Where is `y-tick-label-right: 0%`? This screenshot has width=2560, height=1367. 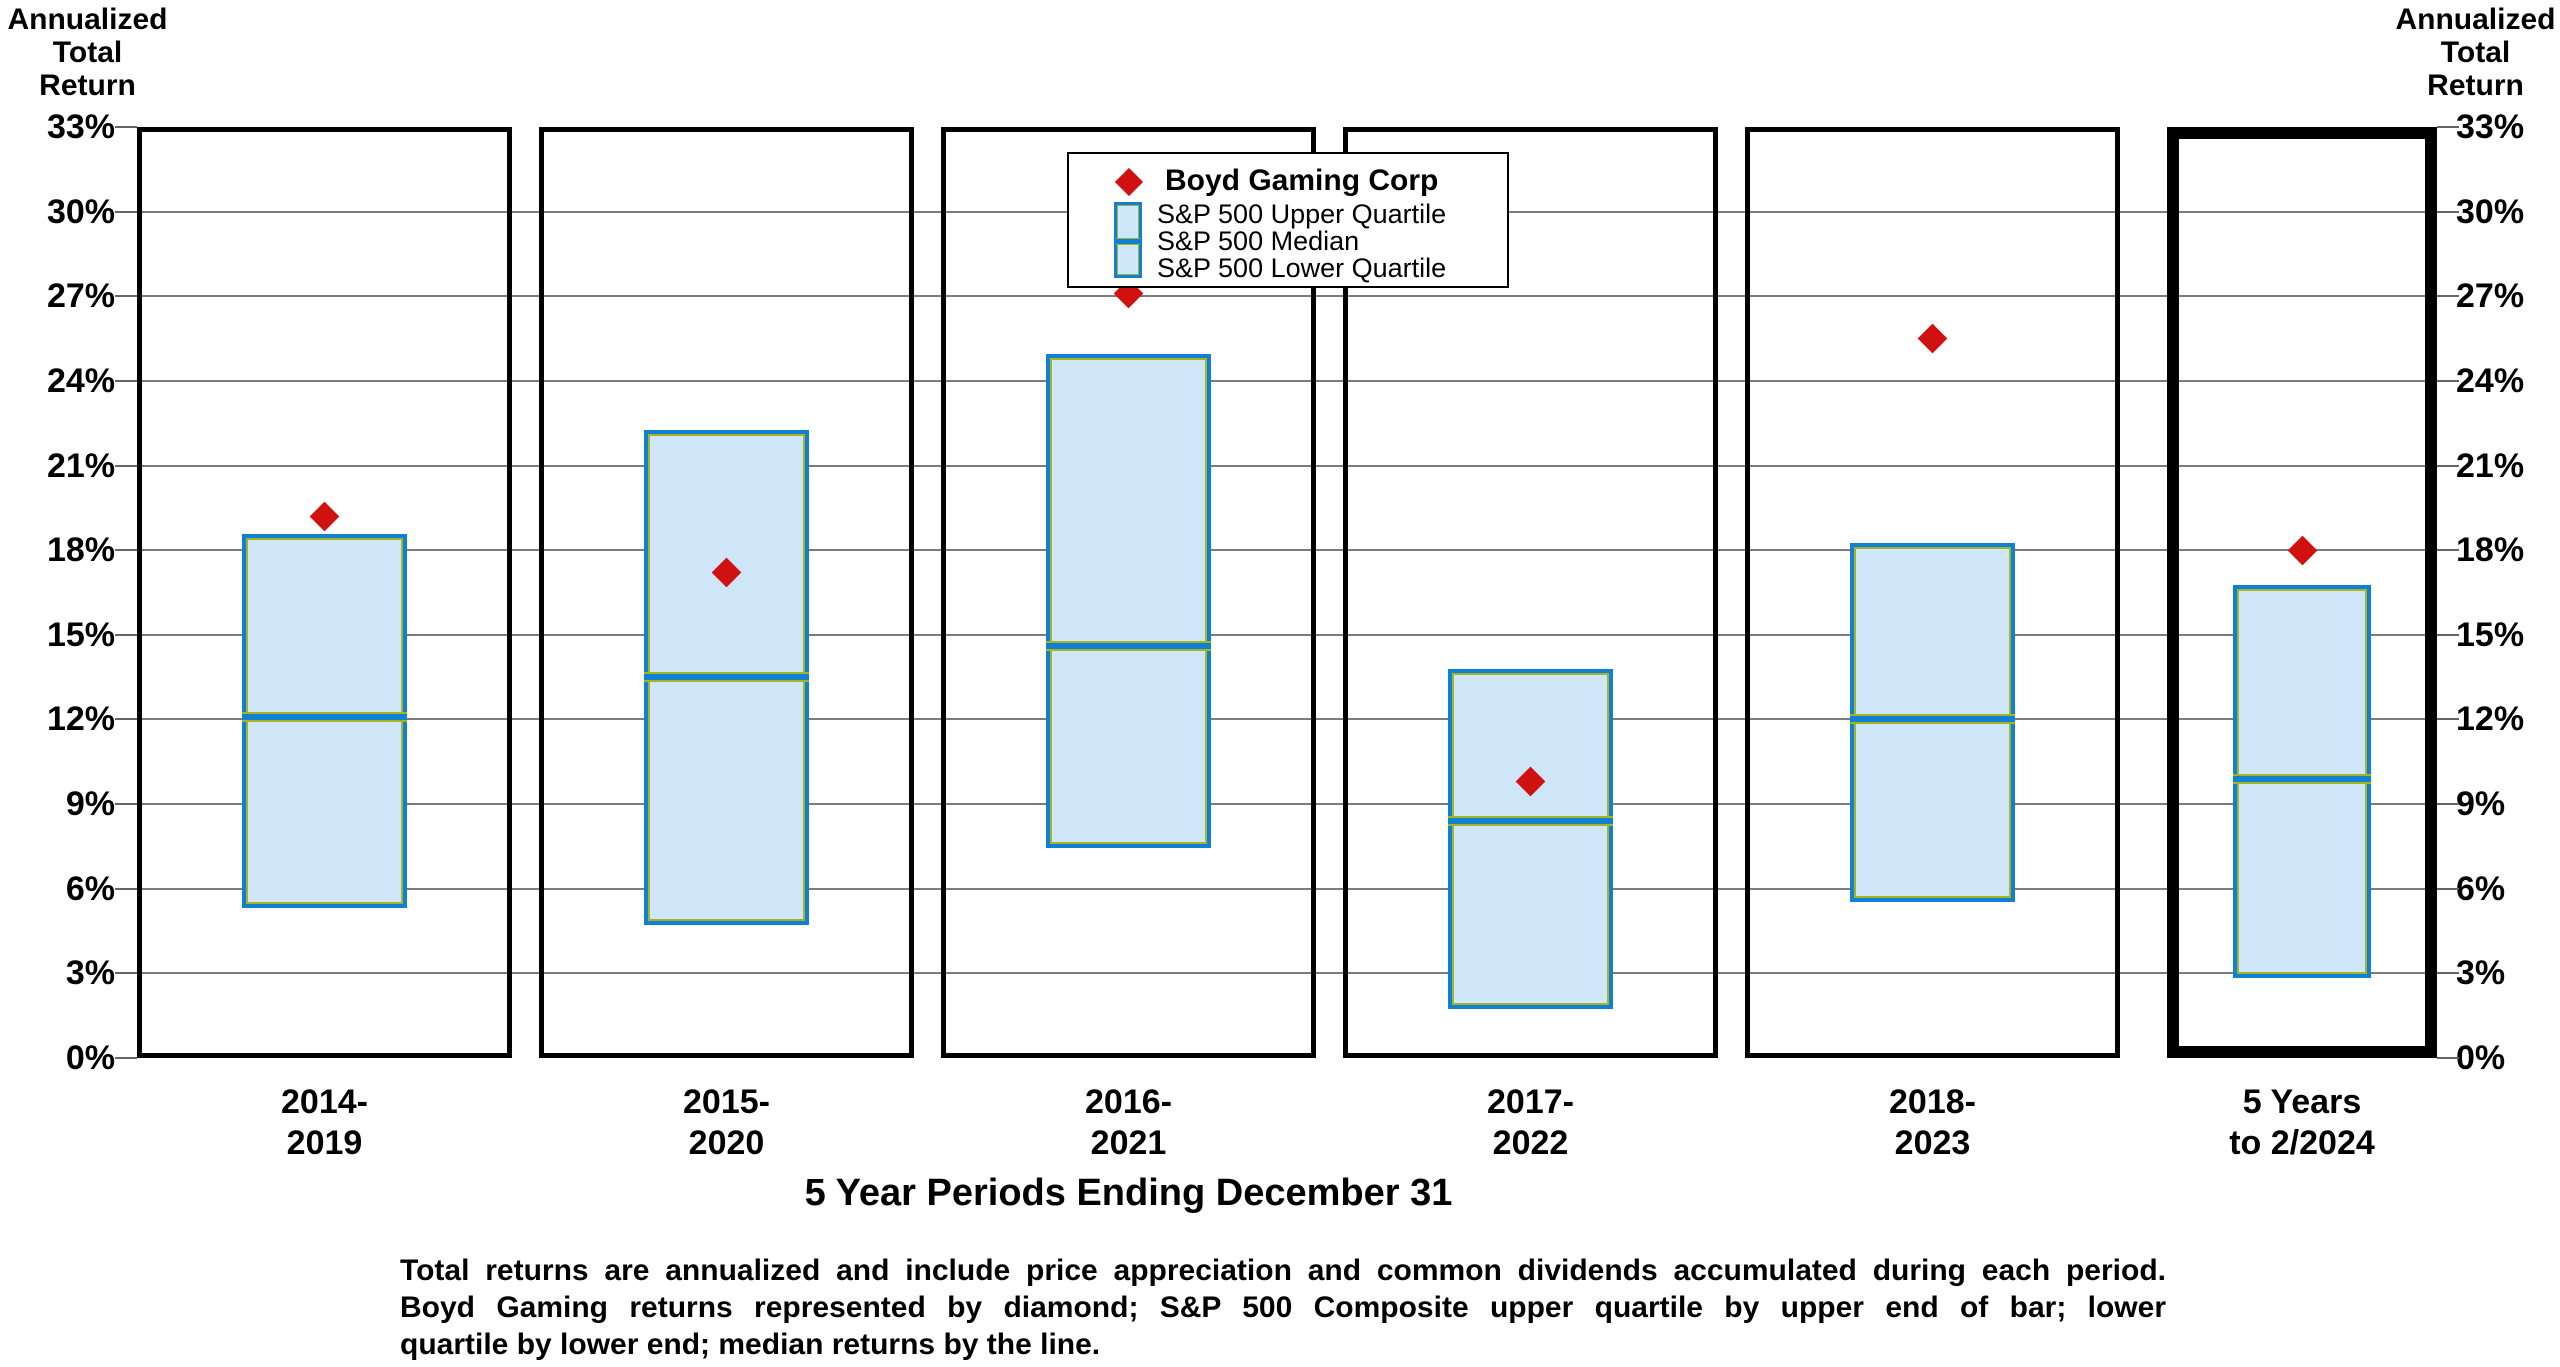 y-tick-label-right: 0% is located at coordinates (2481, 1058).